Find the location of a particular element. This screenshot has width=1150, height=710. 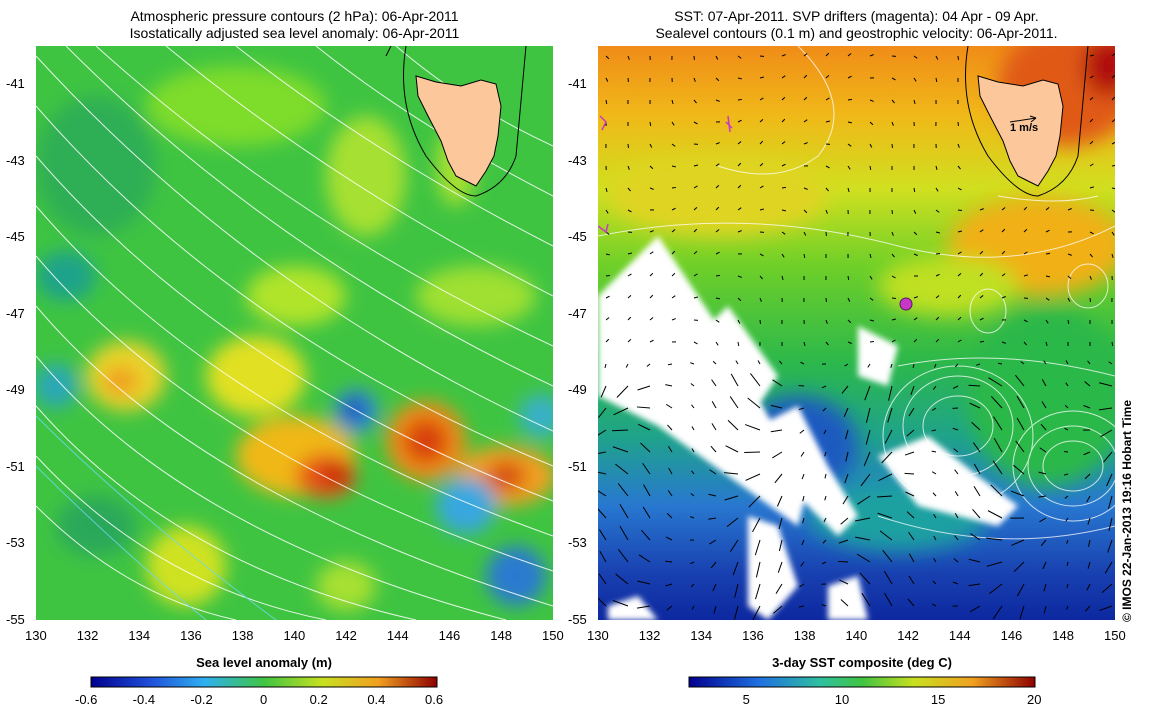

lon-right-tick-150: 150 is located at coordinates (1115, 635).